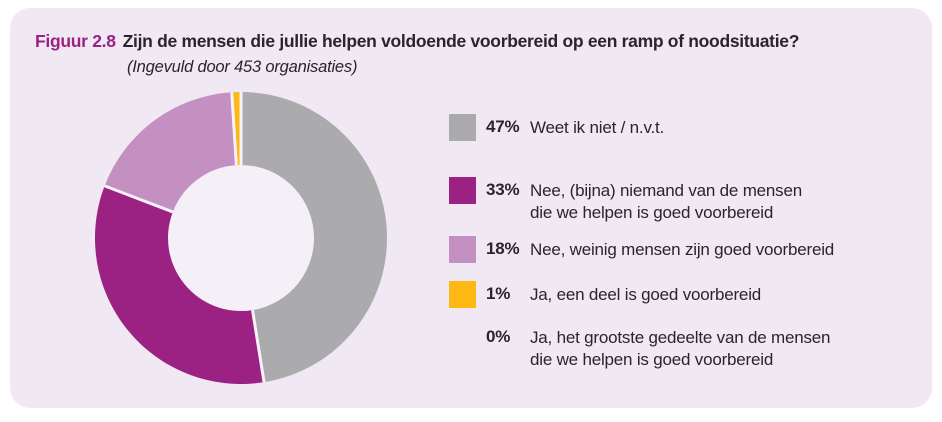  I want to click on figure-number: Figuur 2.8, so click(75, 41).